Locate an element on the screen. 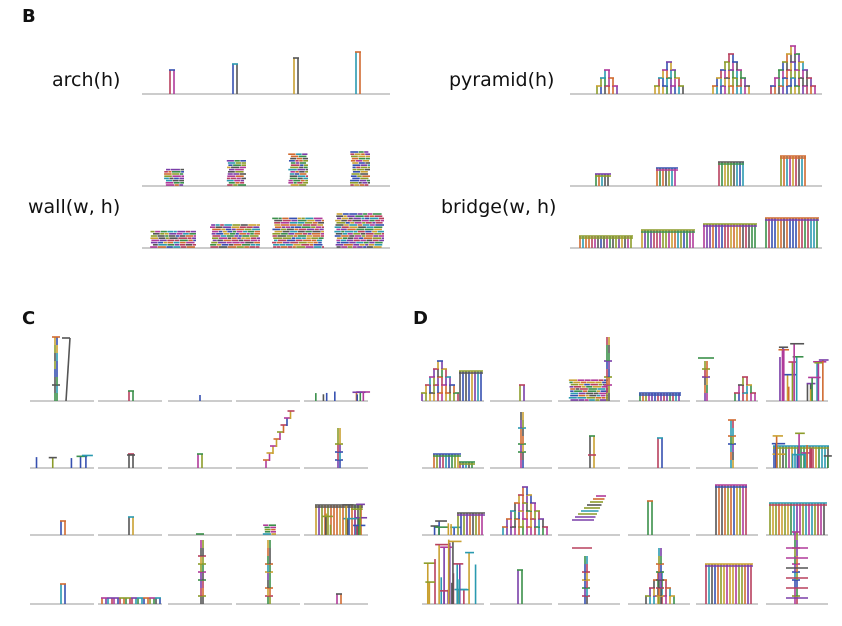 Image resolution: width=842 pixels, height=626 pixels. panel-letter-c: C is located at coordinates (29, 318).